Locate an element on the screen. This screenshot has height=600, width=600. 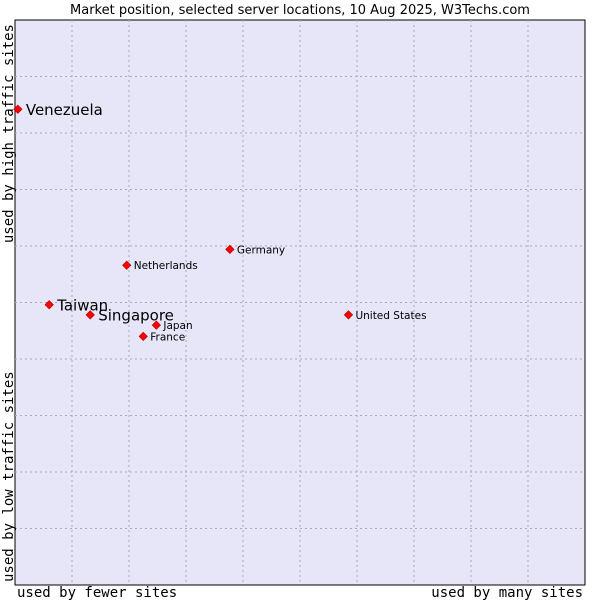
data-label-japan: Japan is located at coordinates (177, 326).